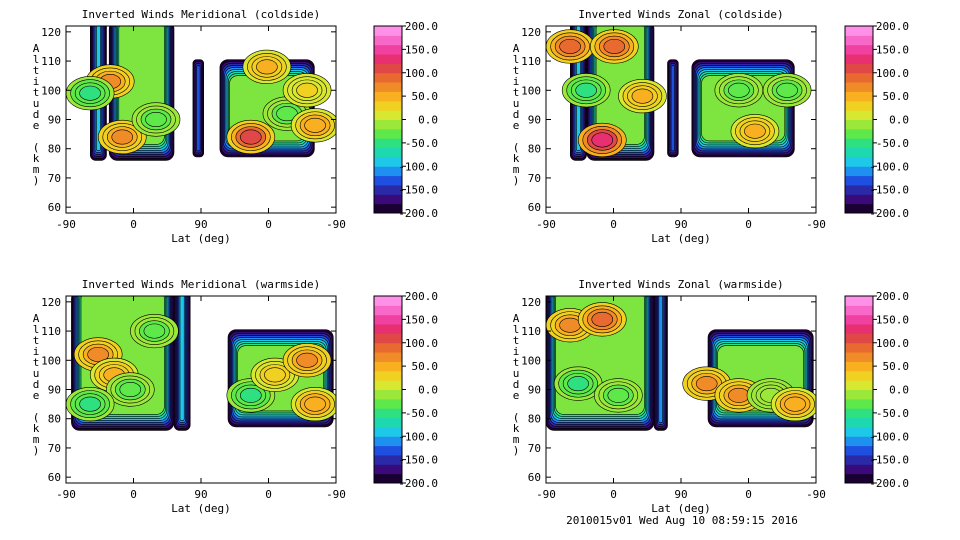  What do you see at coordinates (421, 413) in the screenshot?
I see `colorbar-tick-label: -50.0` at bounding box center [421, 413].